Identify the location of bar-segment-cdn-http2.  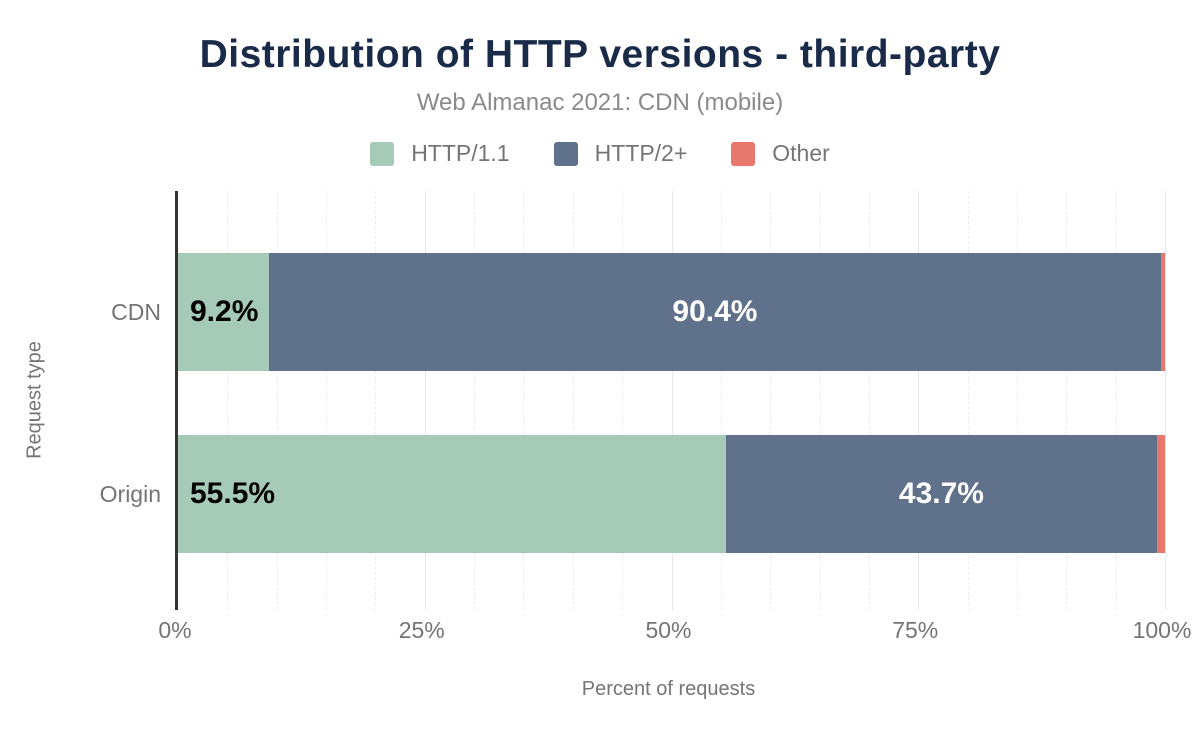
(715, 312).